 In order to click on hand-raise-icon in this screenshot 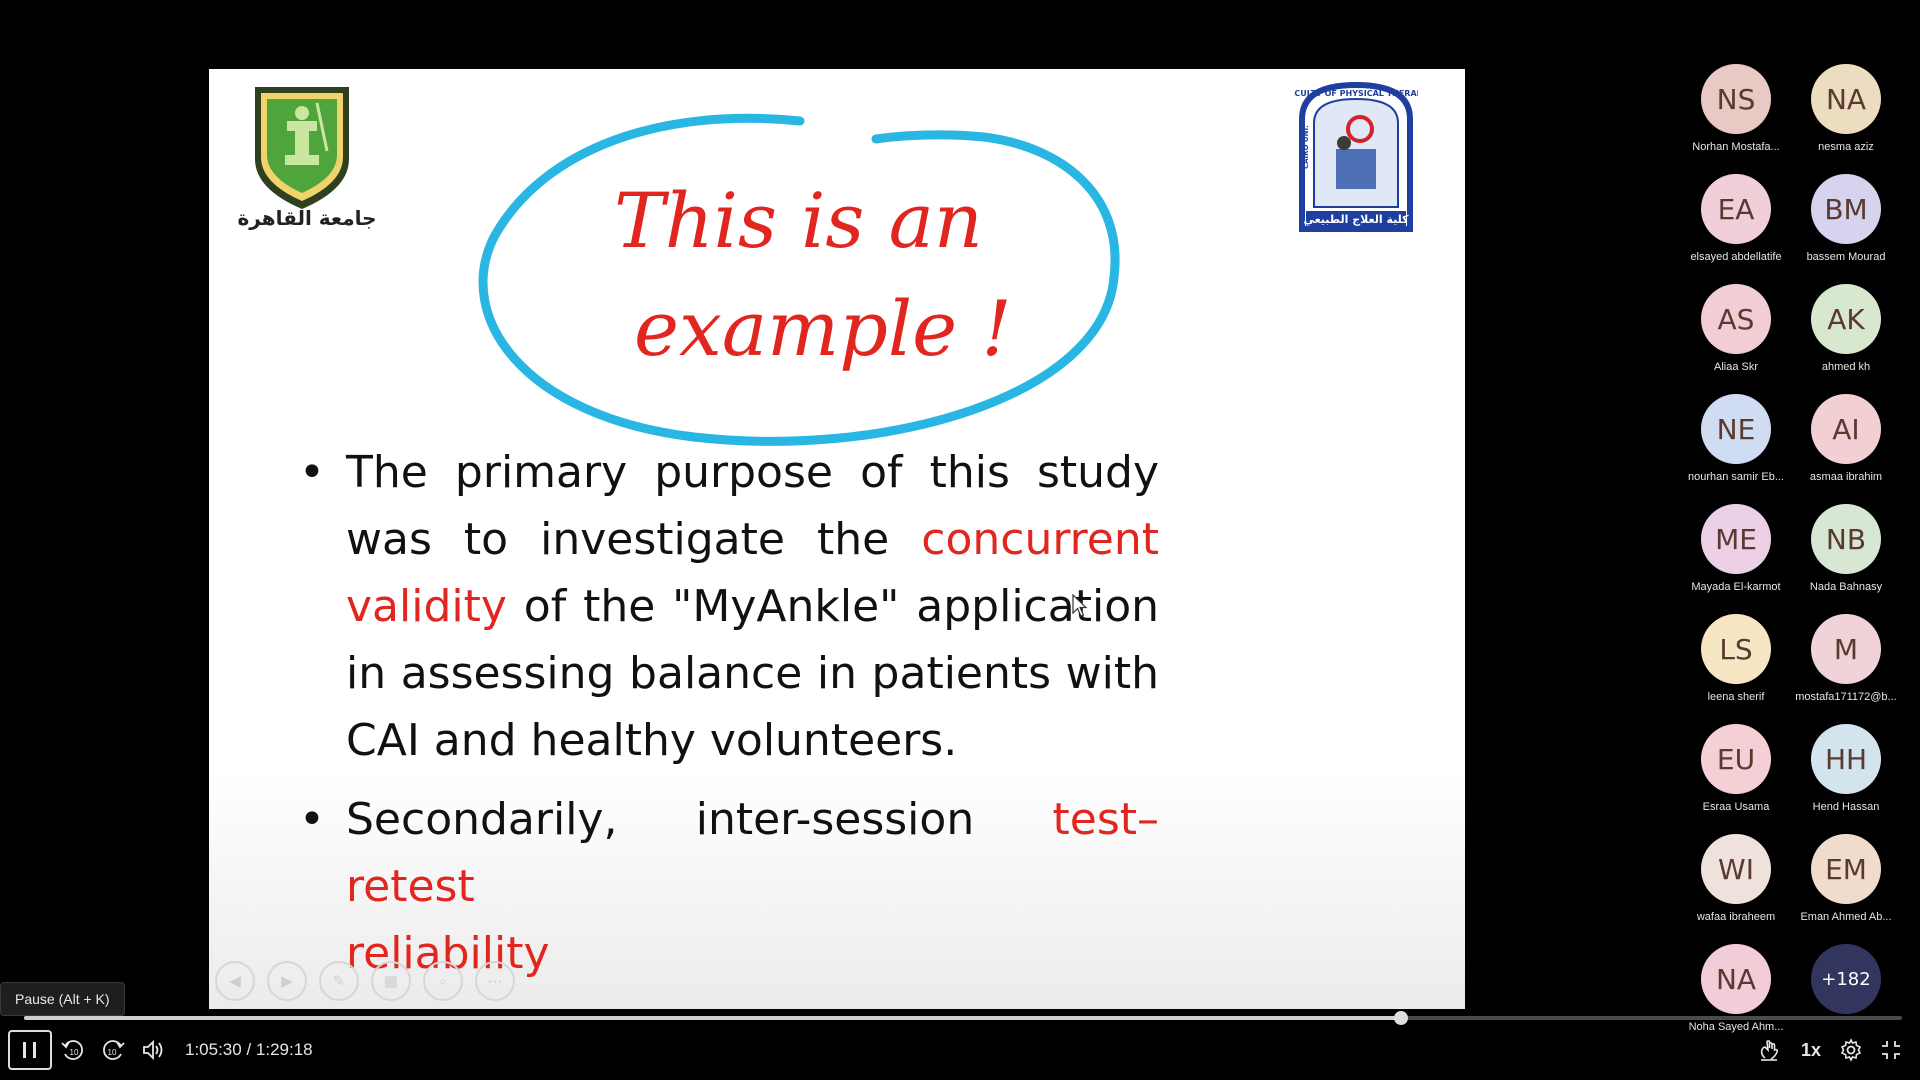, I will do `click(1769, 1050)`.